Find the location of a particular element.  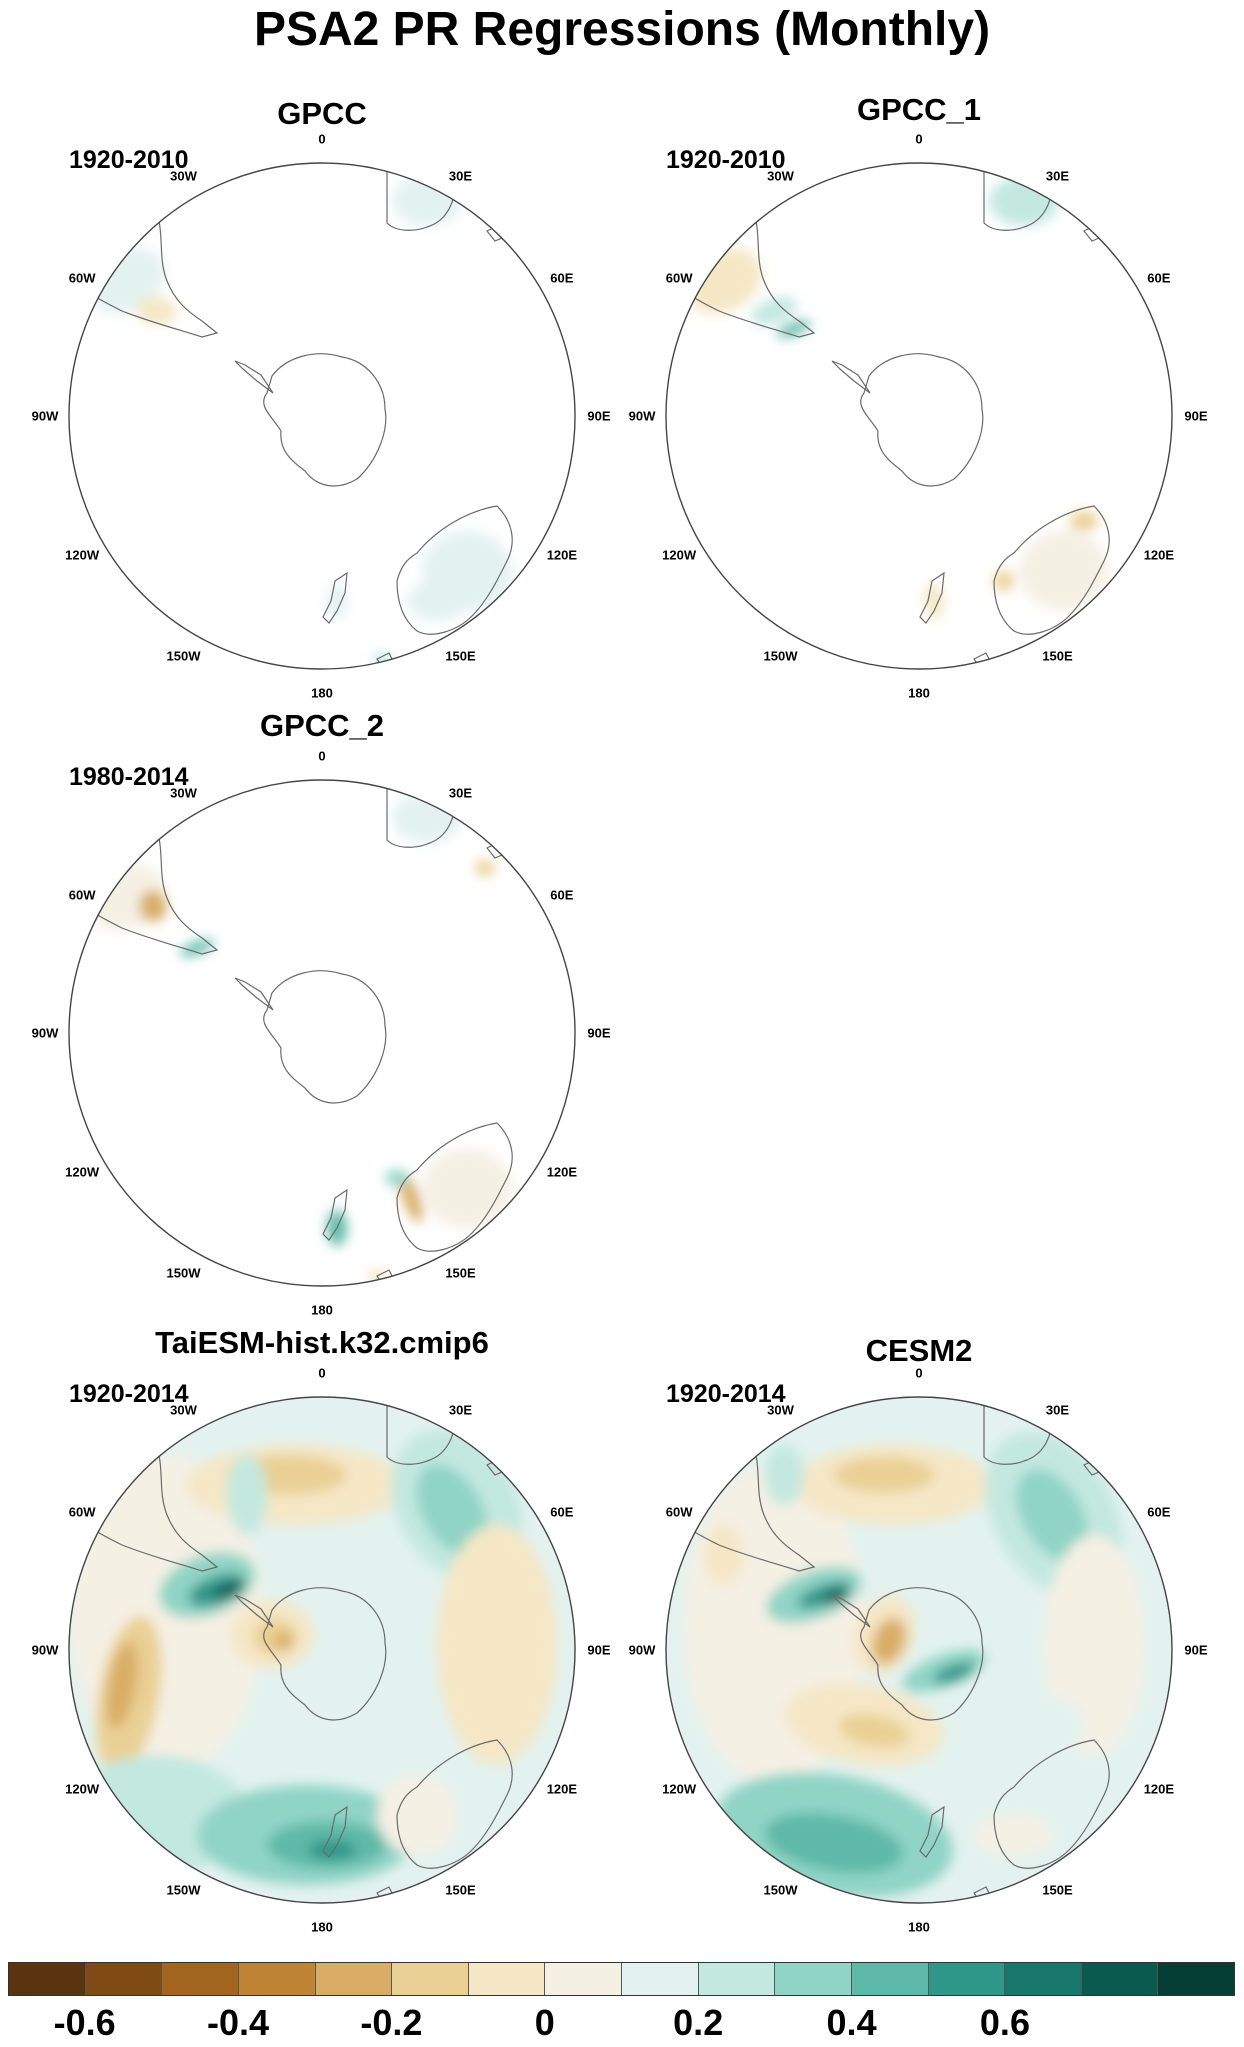

colorbar-tick-label: 0.2 is located at coordinates (698, 2022).